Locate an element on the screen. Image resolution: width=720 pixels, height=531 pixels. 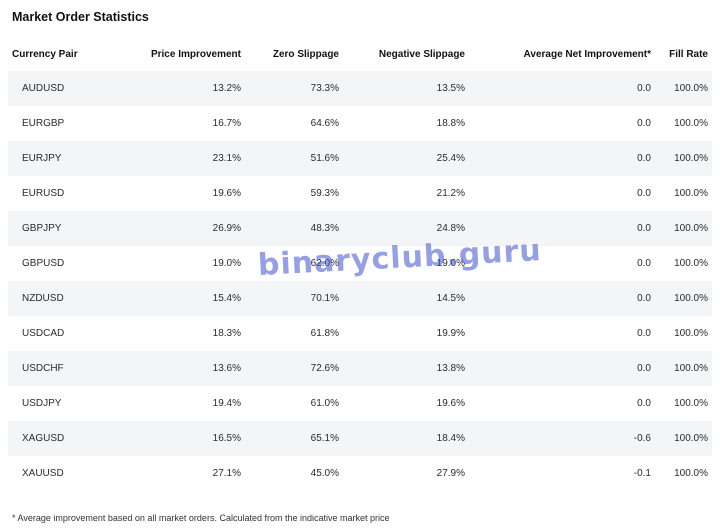
column-header-zero-slippage: Zero Slippage is located at coordinates (305, 54).